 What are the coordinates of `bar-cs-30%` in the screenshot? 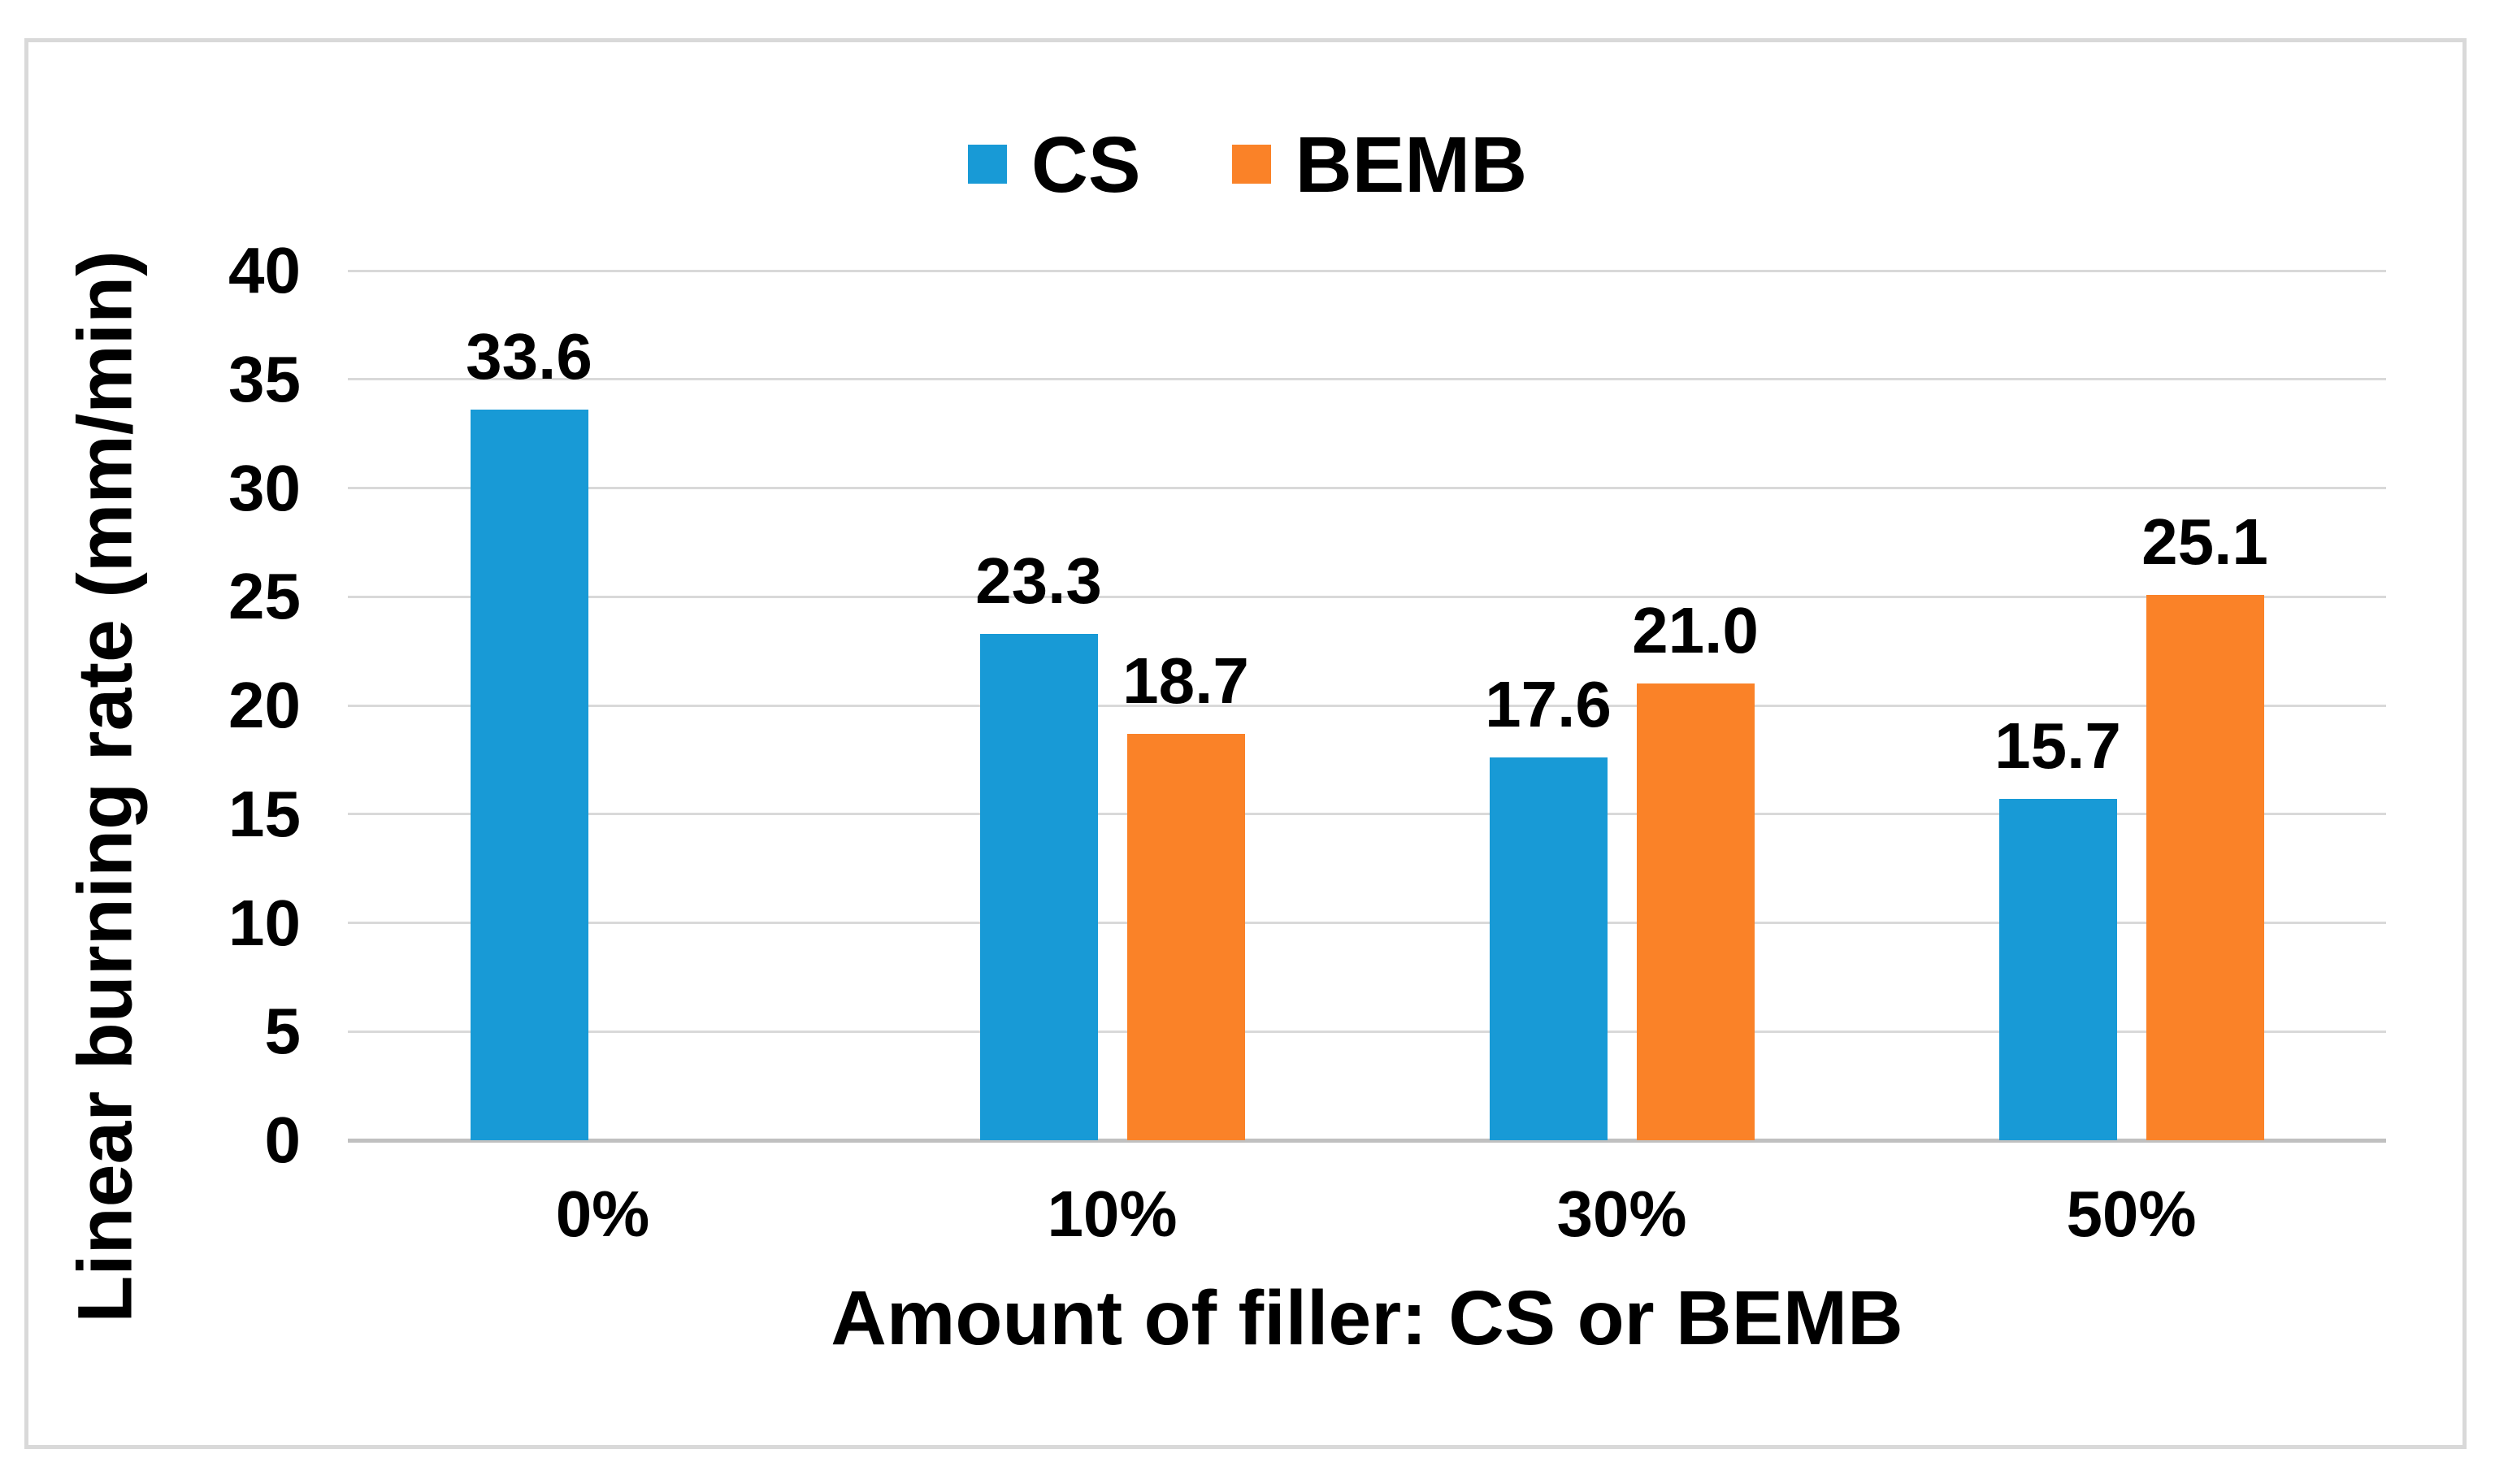 It's located at (1548, 948).